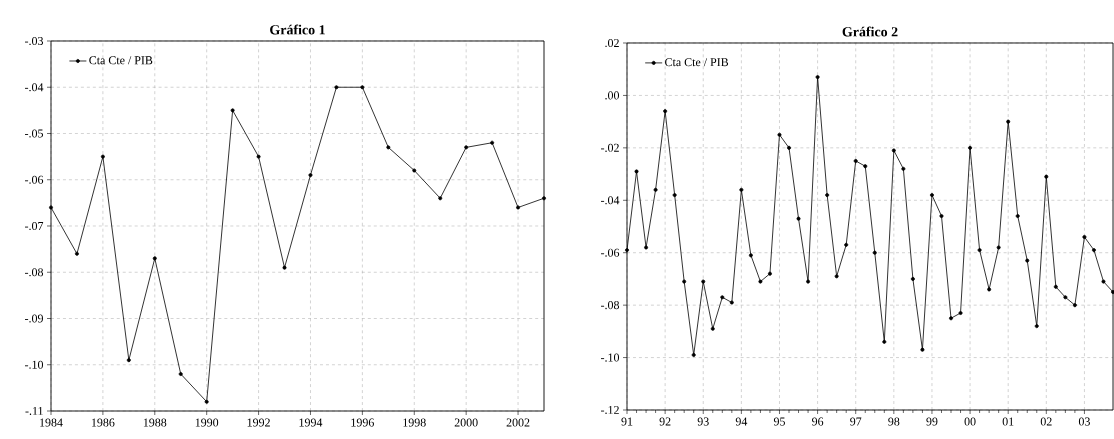 The width and height of the screenshot is (1114, 439). I want to click on x-tick-label: 98, so click(894, 421).